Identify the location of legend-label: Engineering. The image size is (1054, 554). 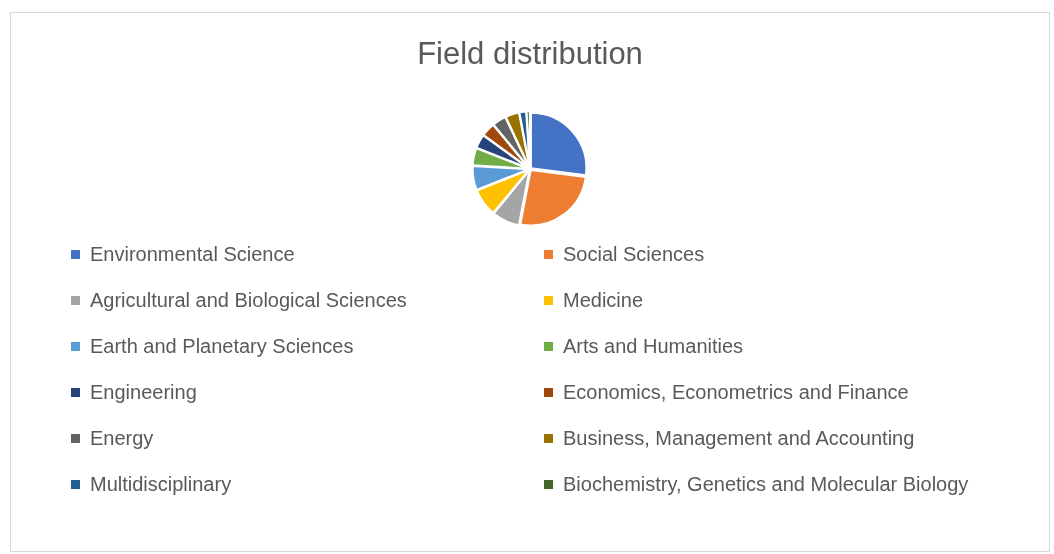
(143, 392).